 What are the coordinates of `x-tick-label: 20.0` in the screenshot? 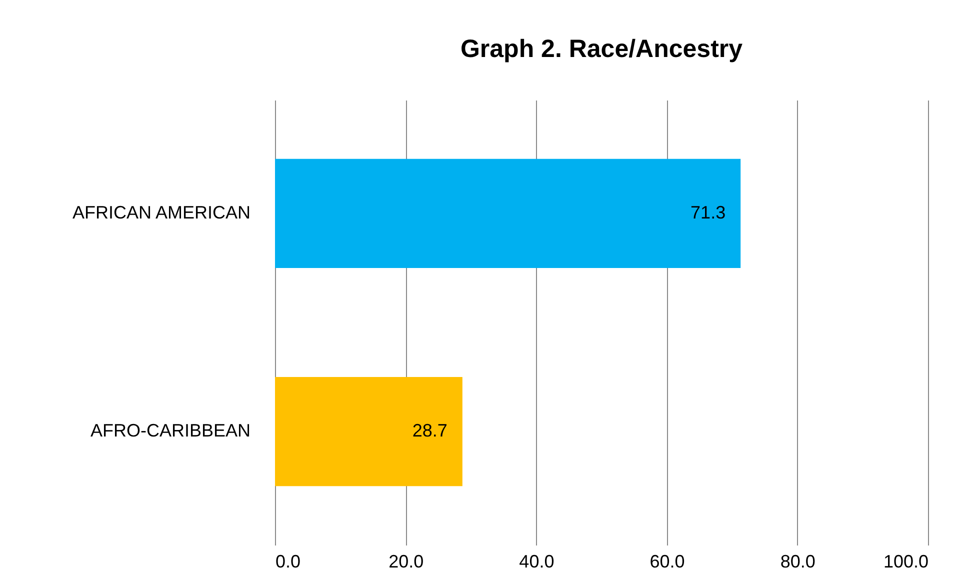 It's located at (406, 562).